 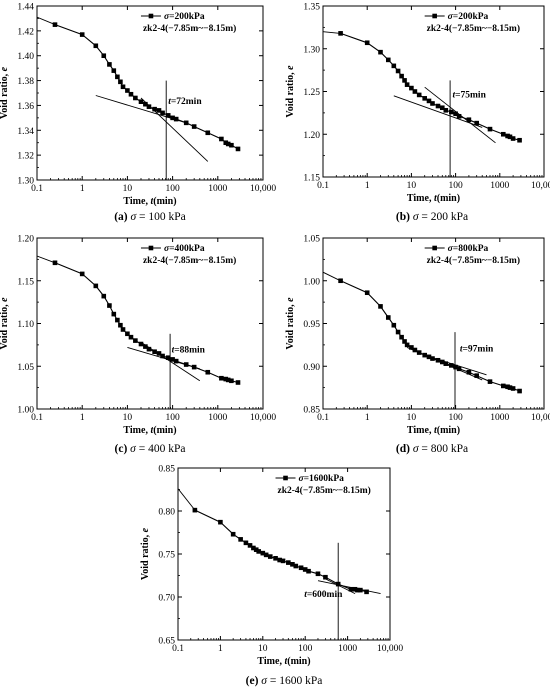 What do you see at coordinates (25, 8) in the screenshot?
I see `y-tick-label: 1.44` at bounding box center [25, 8].